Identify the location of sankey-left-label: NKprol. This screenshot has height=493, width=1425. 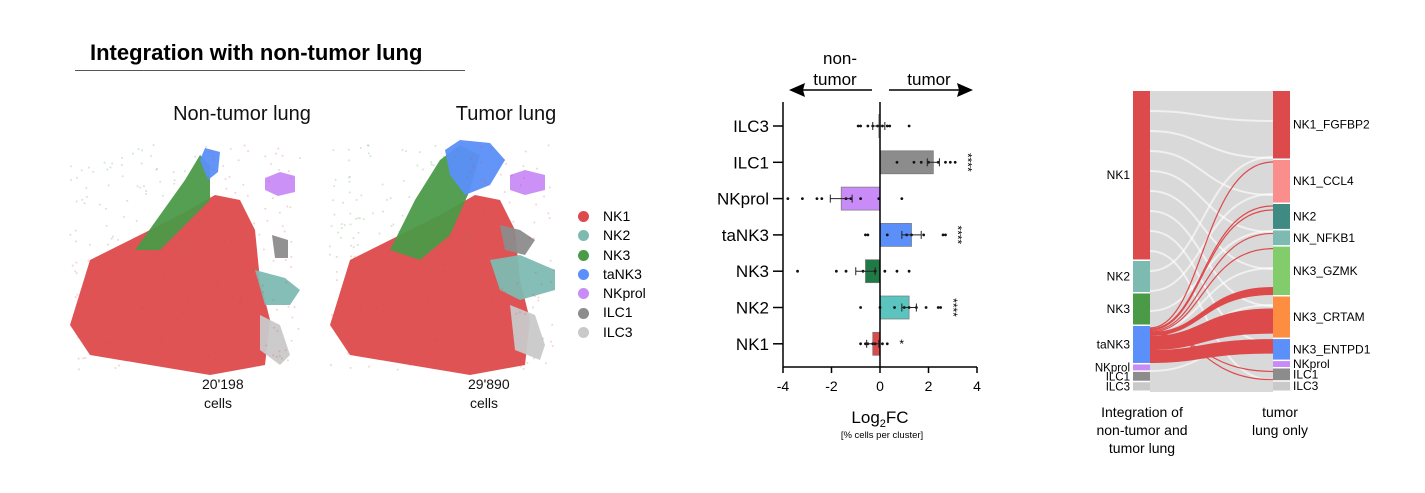
(1112, 368).